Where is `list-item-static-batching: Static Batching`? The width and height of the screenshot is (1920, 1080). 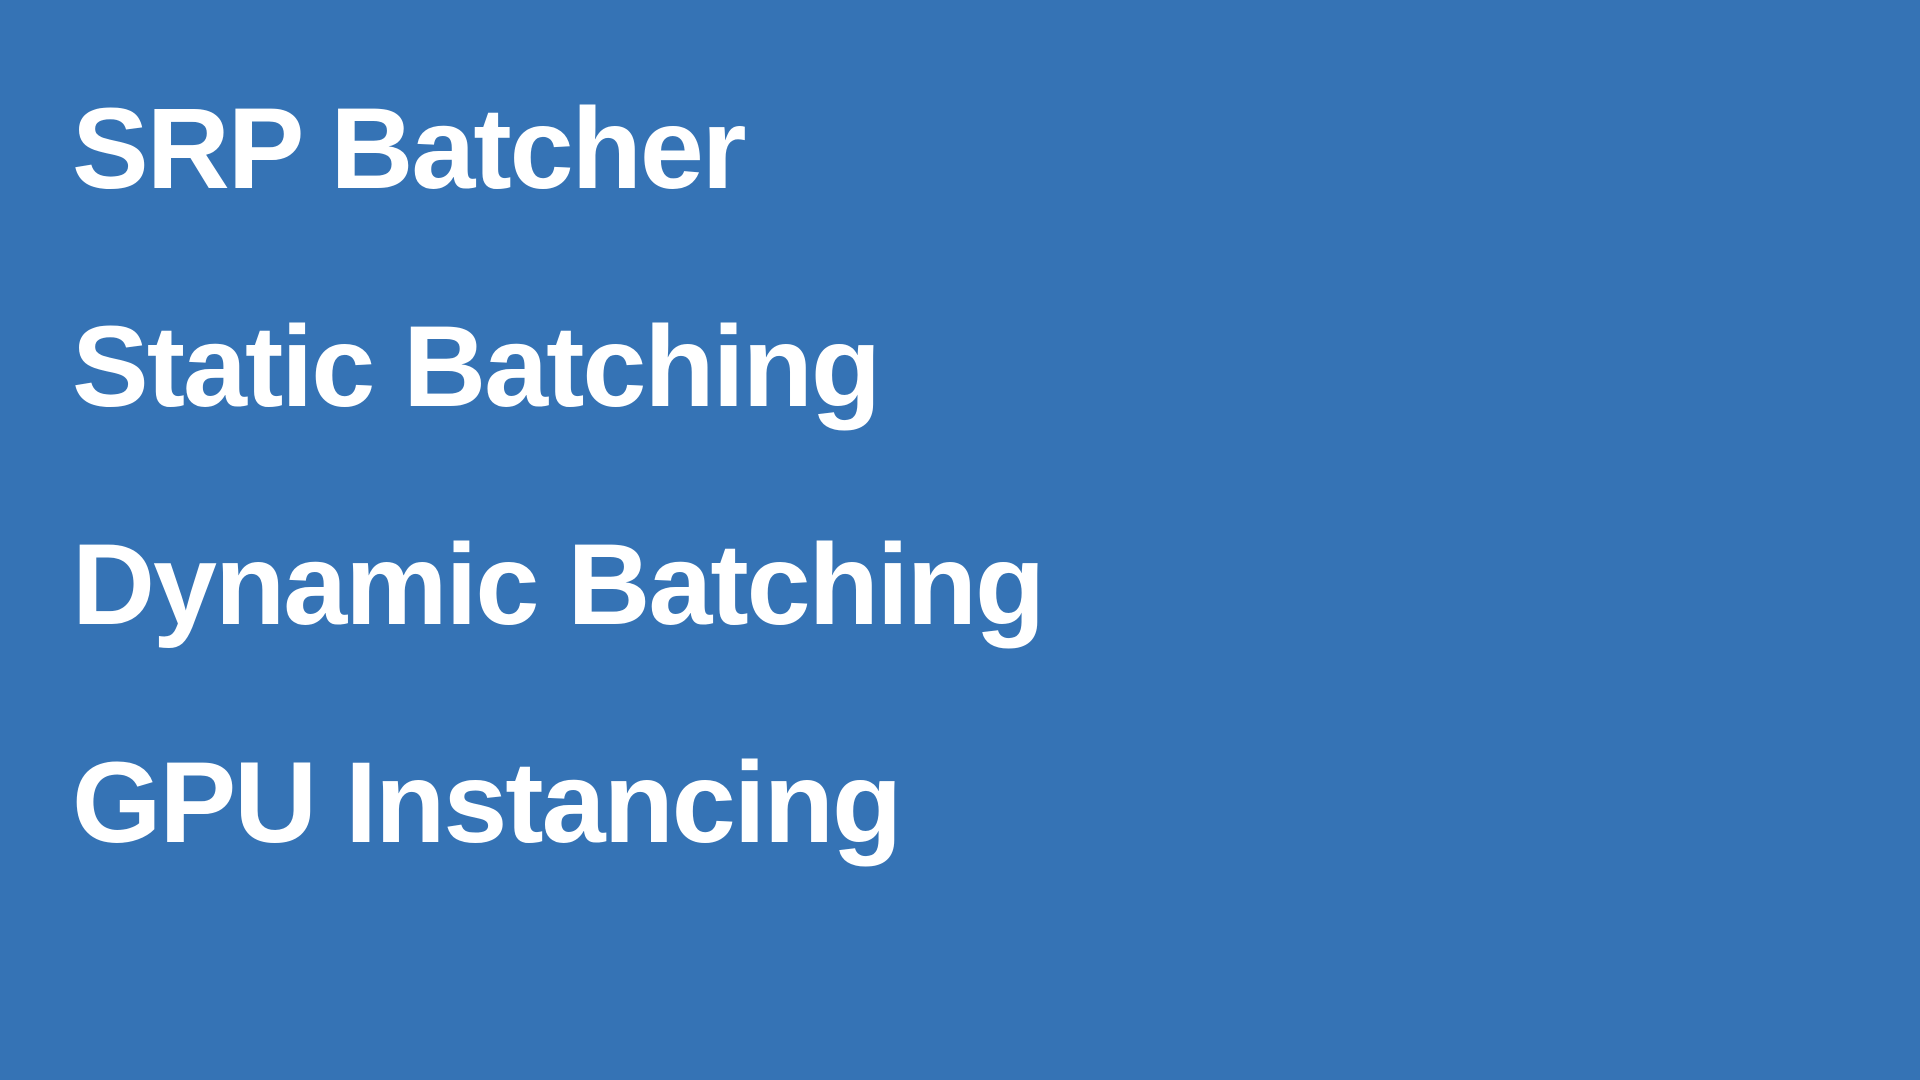
list-item-static-batching: Static Batching is located at coordinates (476, 367).